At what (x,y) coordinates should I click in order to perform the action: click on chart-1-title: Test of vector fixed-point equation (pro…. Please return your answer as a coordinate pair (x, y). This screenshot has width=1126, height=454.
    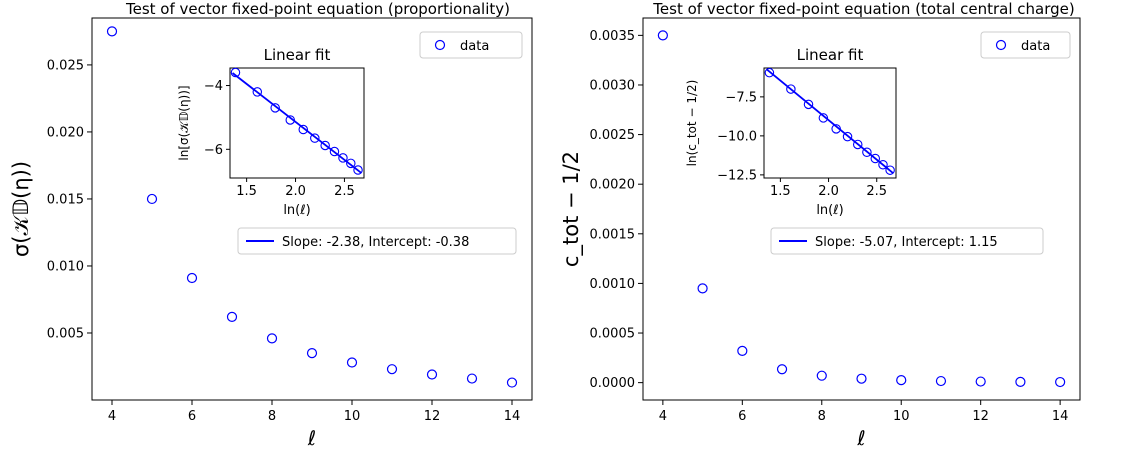
    Looking at the image, I should click on (317, 9).